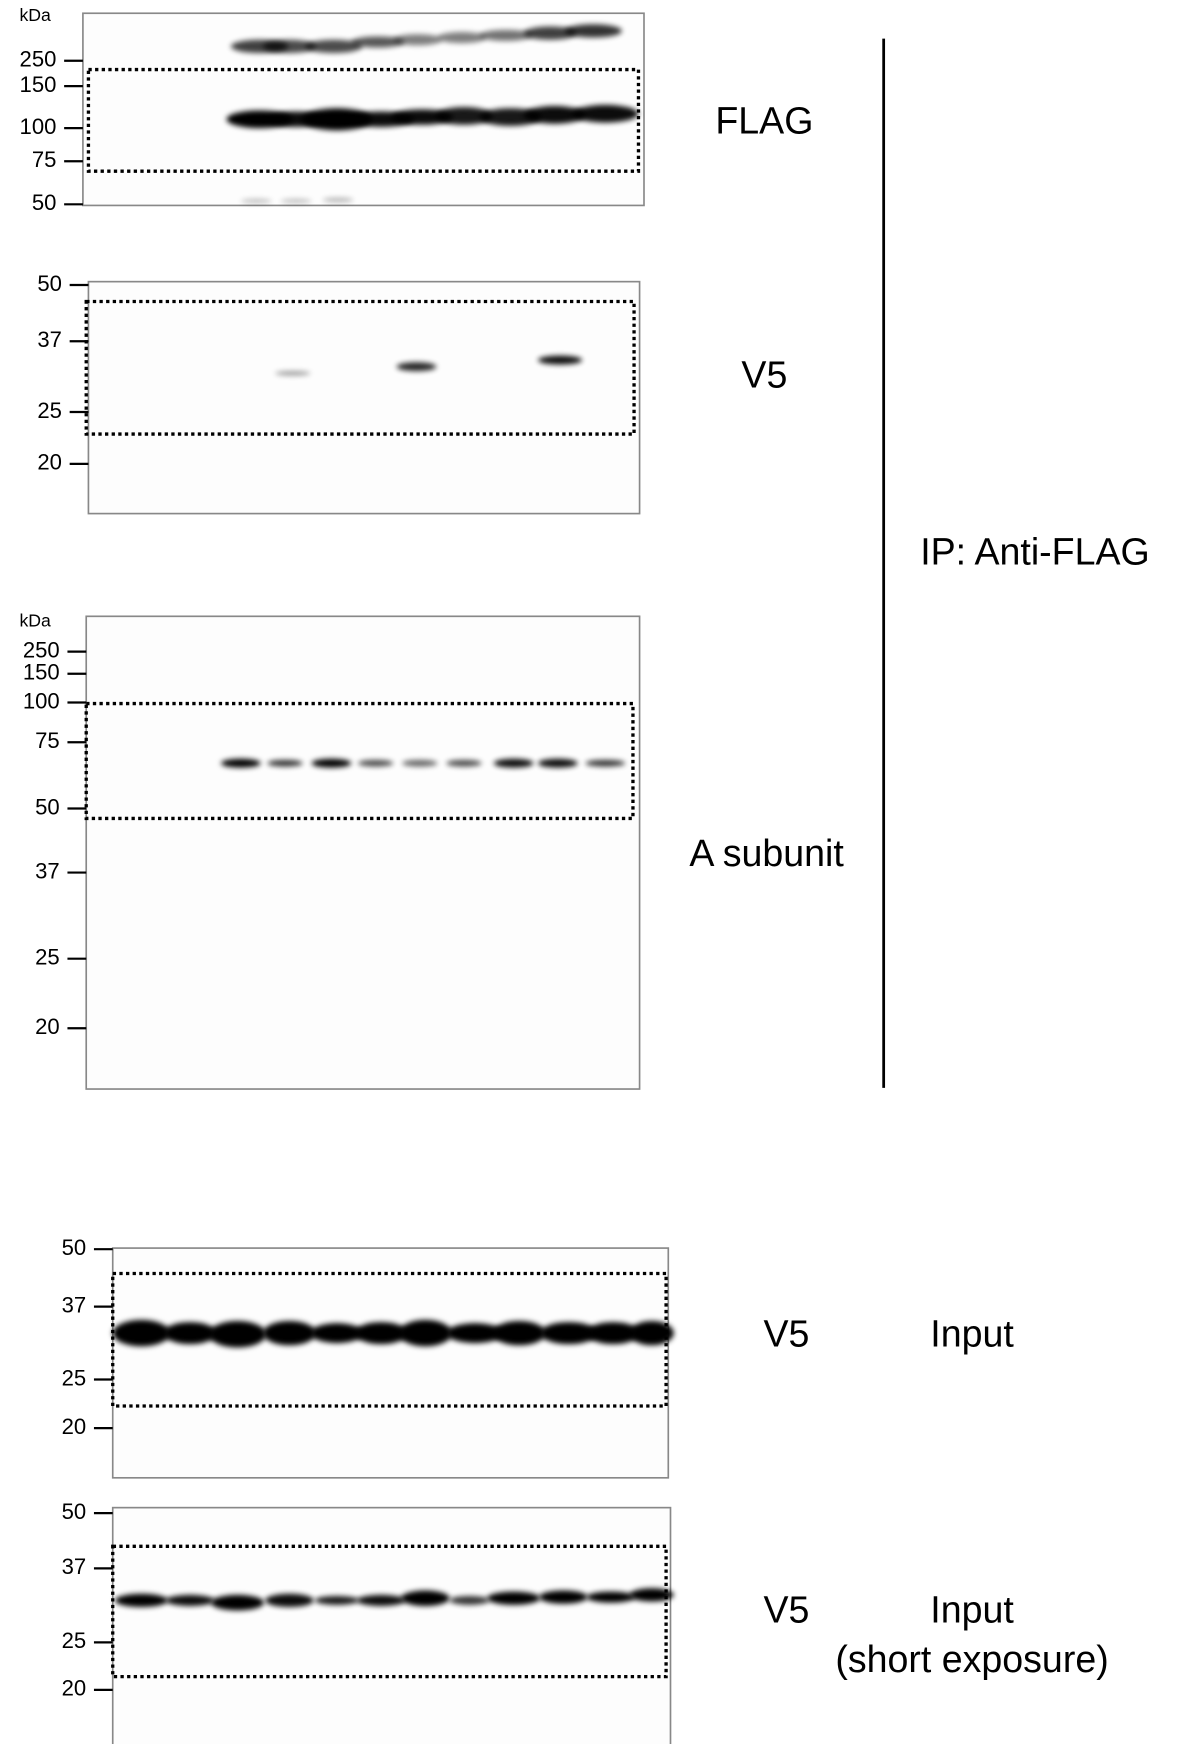 Image resolution: width=1193 pixels, height=1744 pixels. Describe the element at coordinates (971, 1659) in the screenshot. I see `note-label: (short exposure)` at that location.